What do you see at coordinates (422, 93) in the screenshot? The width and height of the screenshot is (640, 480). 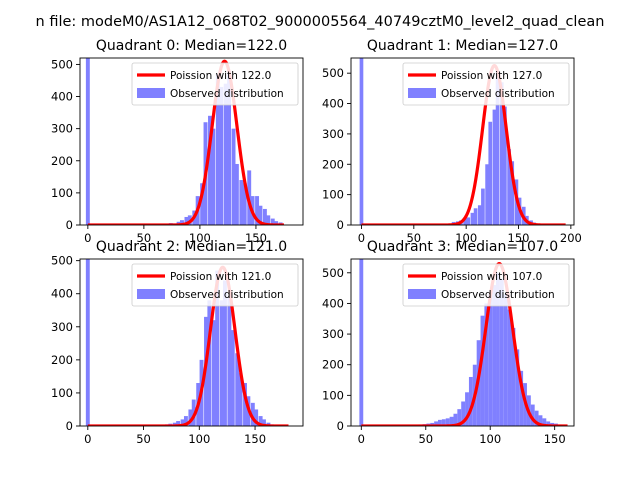 I see `legend-hist-swatch` at bounding box center [422, 93].